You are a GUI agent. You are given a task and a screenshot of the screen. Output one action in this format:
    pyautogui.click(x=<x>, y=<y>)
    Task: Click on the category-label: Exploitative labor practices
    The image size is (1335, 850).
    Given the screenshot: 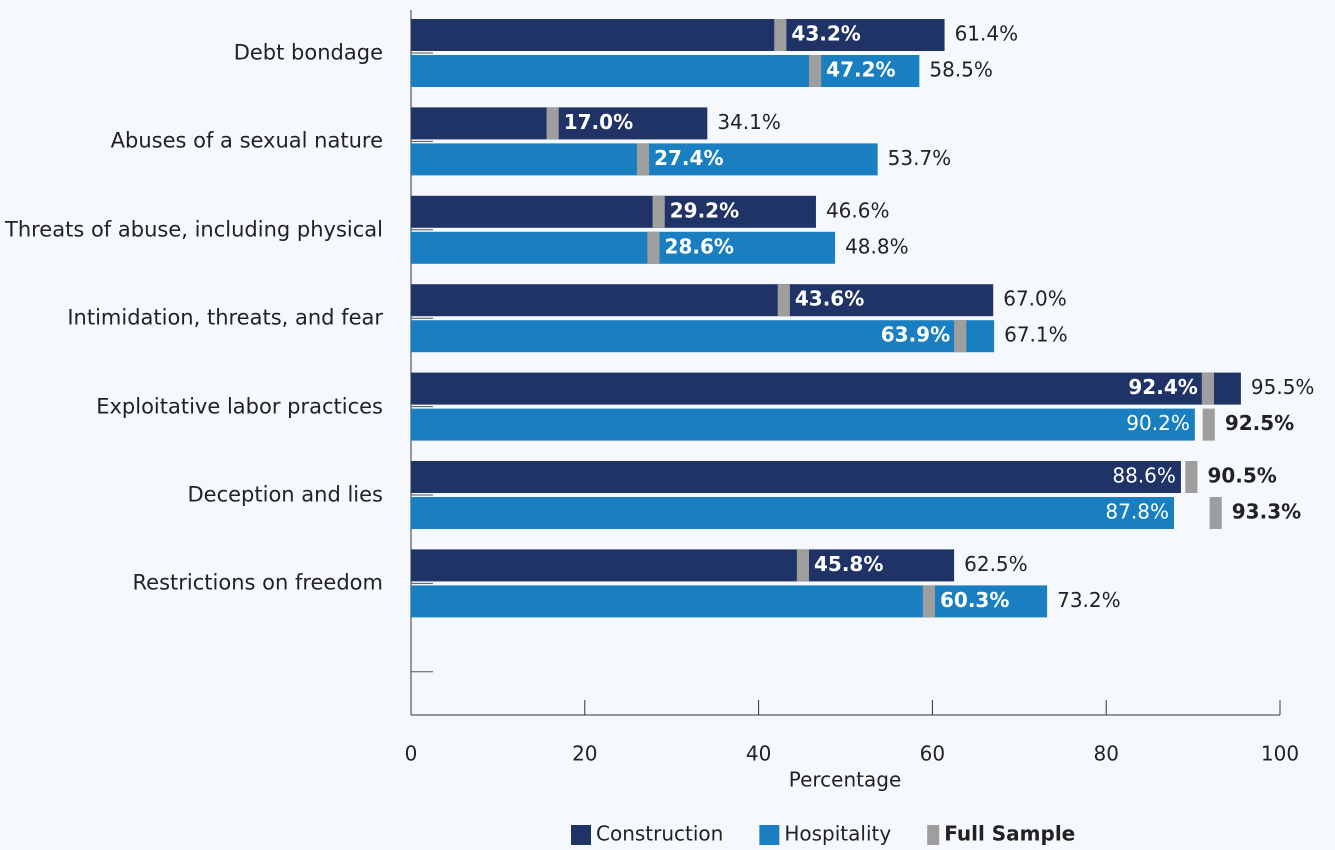 What is the action you would take?
    pyautogui.click(x=239, y=406)
    